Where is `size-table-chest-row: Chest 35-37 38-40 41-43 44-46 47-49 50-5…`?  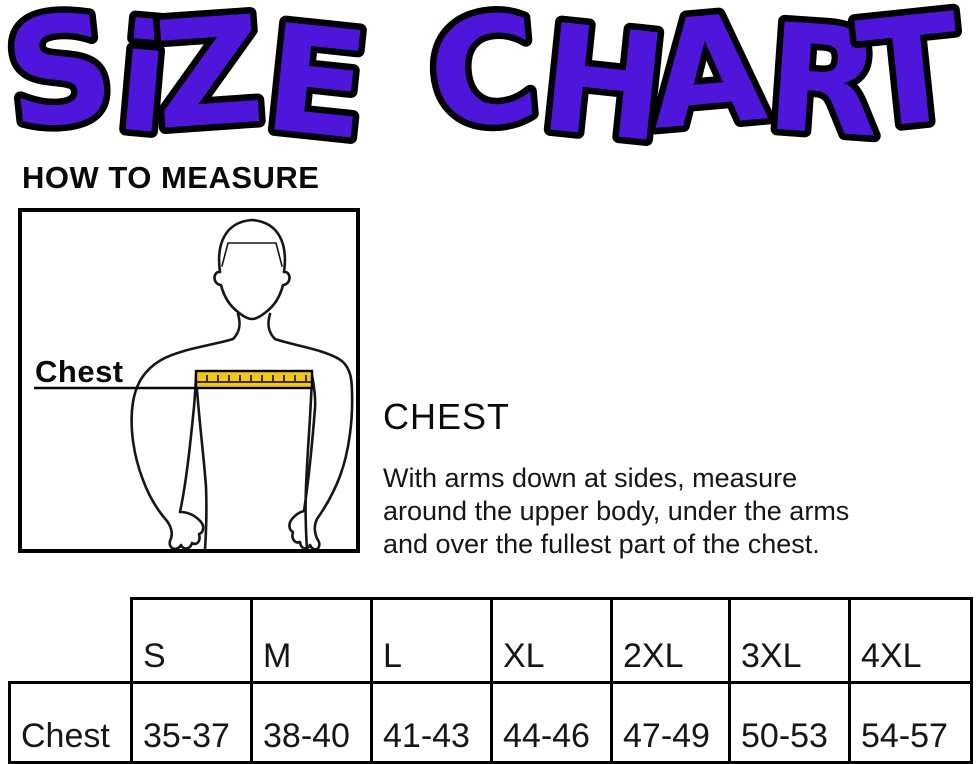 size-table-chest-row: Chest 35-37 38-40 41-43 44-46 47-49 50-5… is located at coordinates (490, 722).